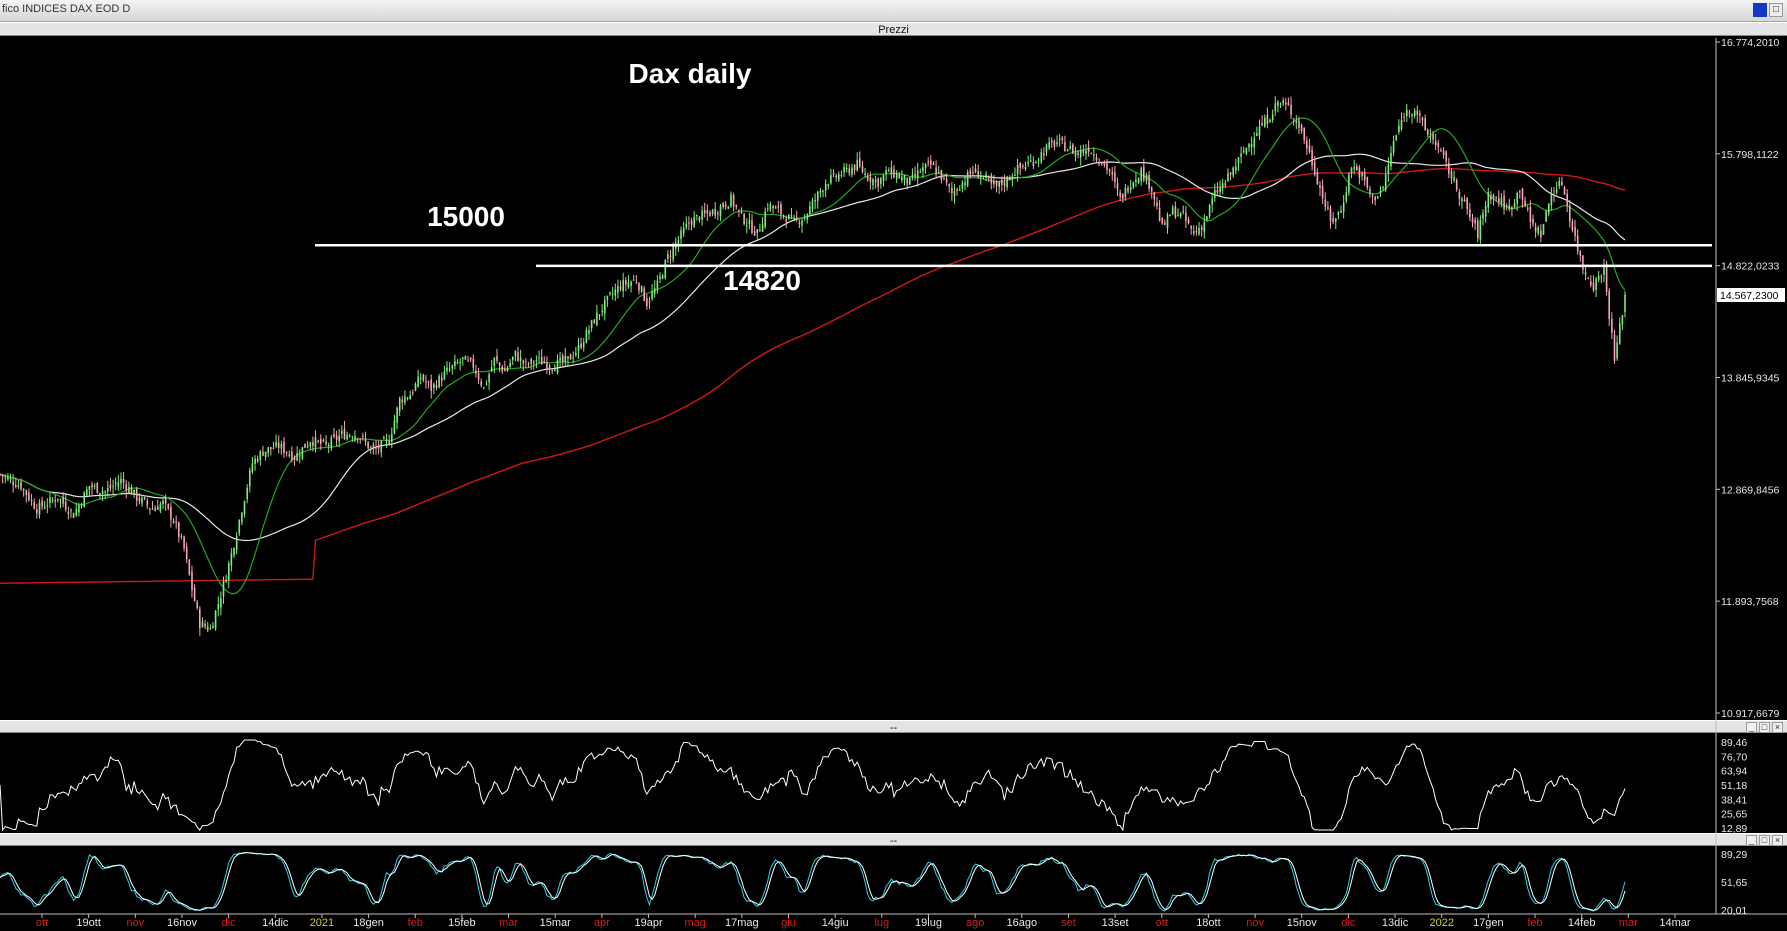 The image size is (1787, 931). Describe the element at coordinates (1734, 855) in the screenshot. I see `stoch-tick-label: 89,29` at that location.